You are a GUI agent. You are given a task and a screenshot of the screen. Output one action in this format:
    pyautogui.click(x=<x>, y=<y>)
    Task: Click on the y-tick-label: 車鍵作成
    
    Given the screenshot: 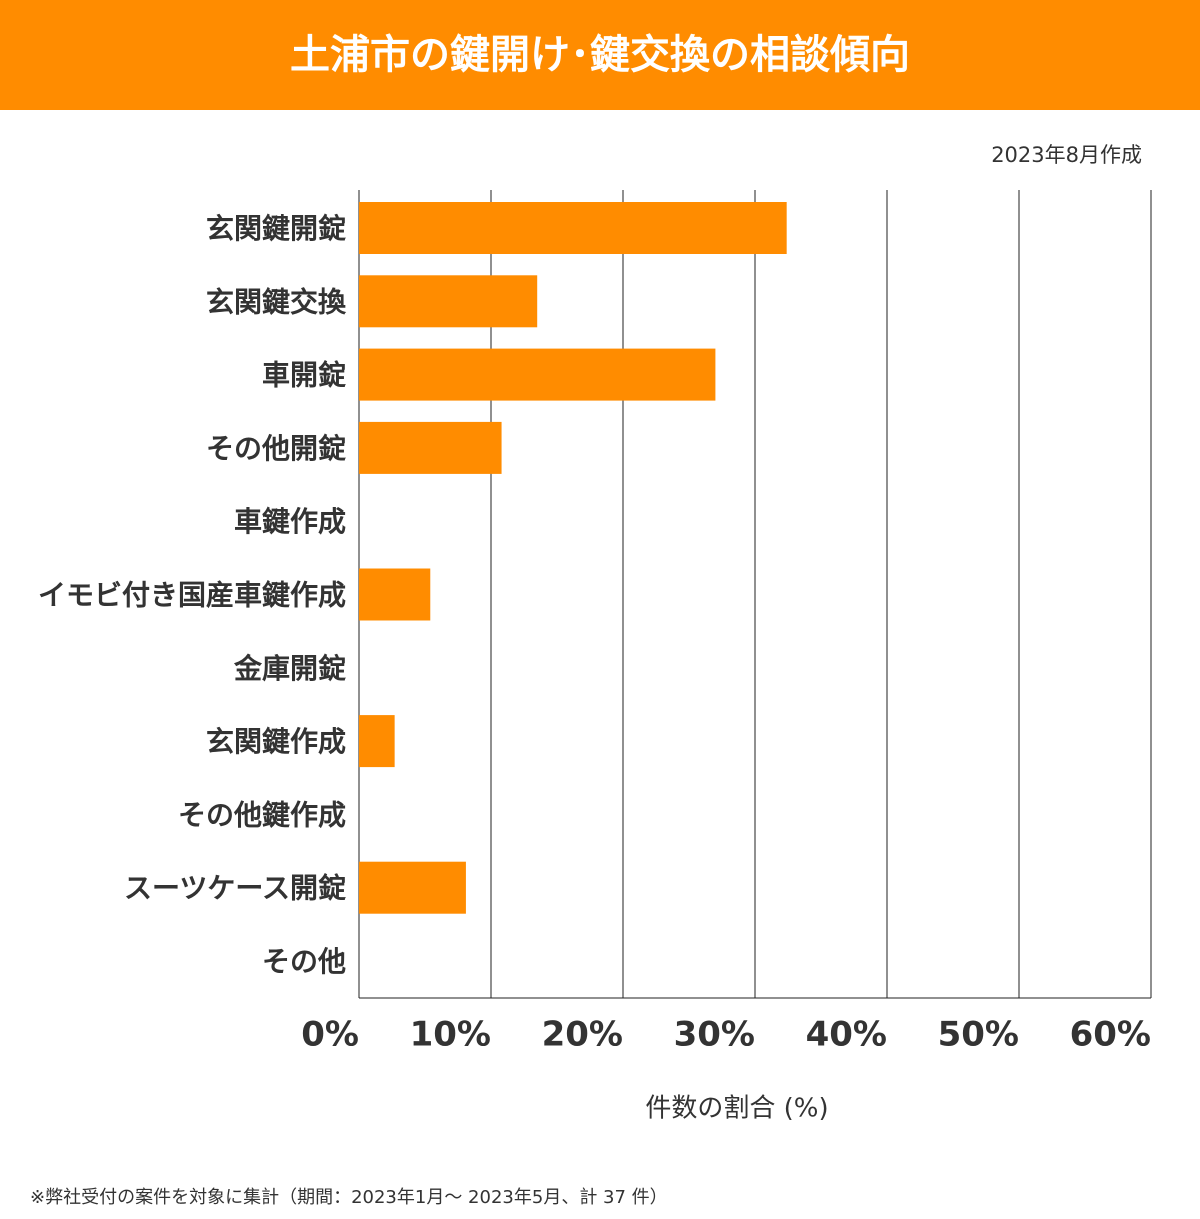 What is the action you would take?
    pyautogui.click(x=290, y=521)
    